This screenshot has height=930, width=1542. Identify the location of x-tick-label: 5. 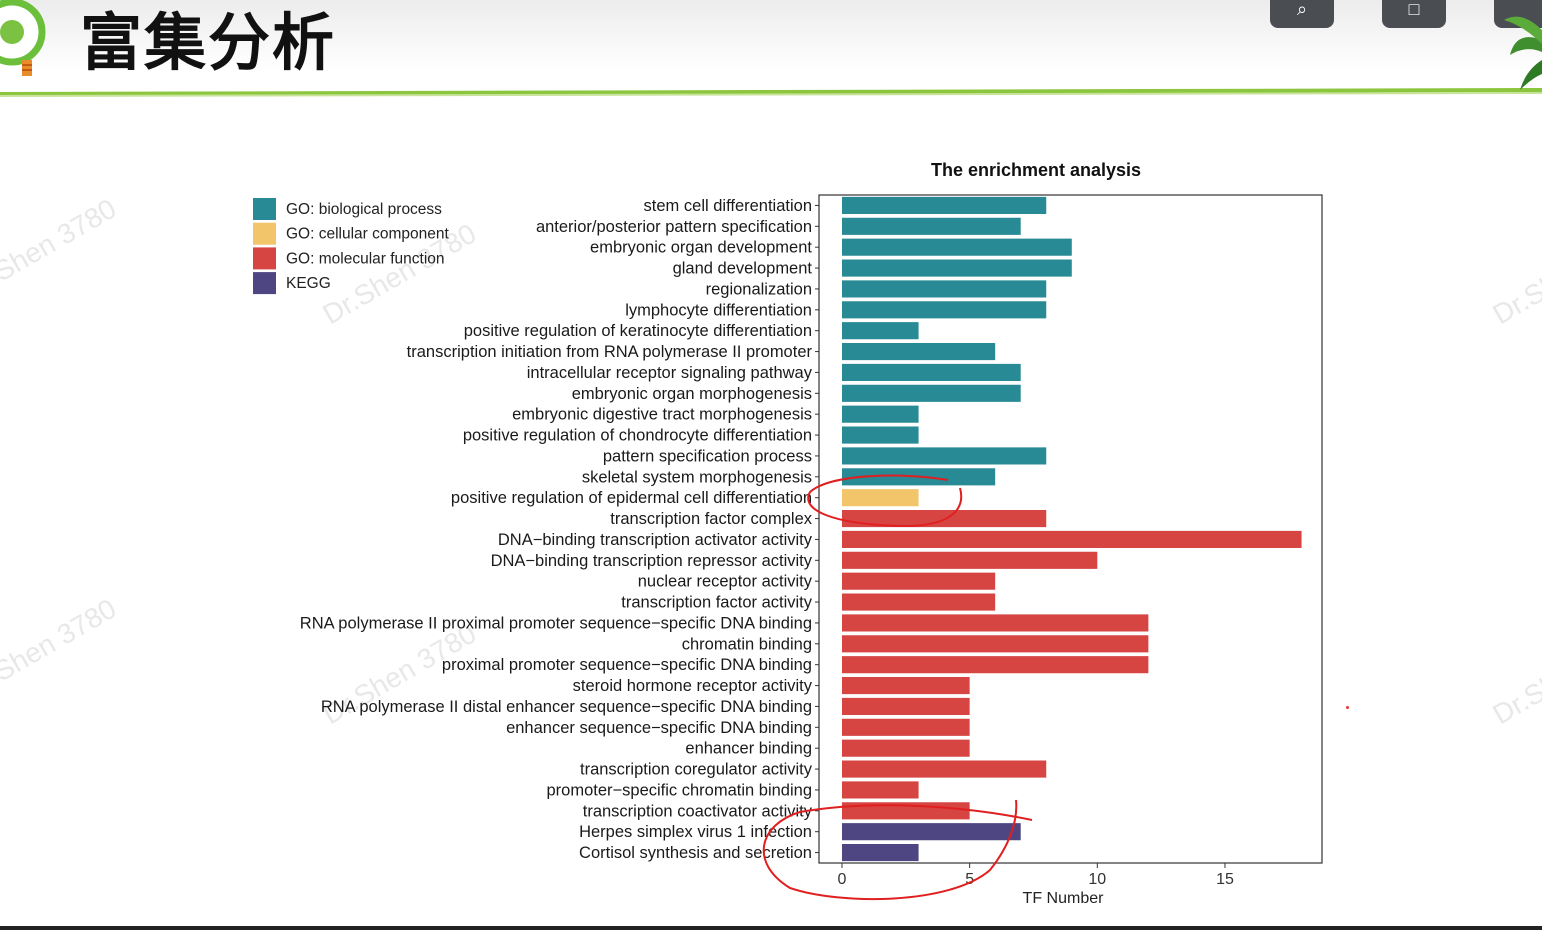
(969, 879).